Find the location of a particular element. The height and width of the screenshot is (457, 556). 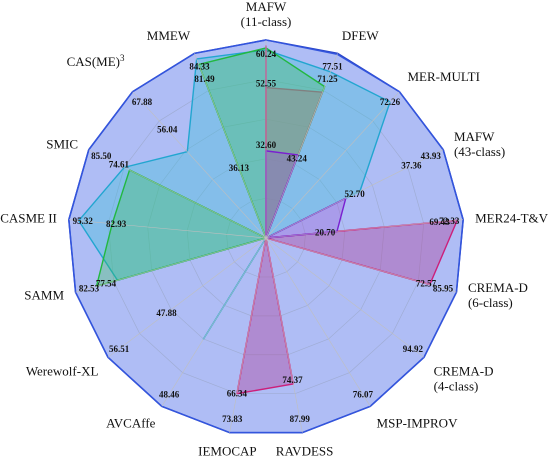

value-label-11: 66.34 is located at coordinates (237, 394).